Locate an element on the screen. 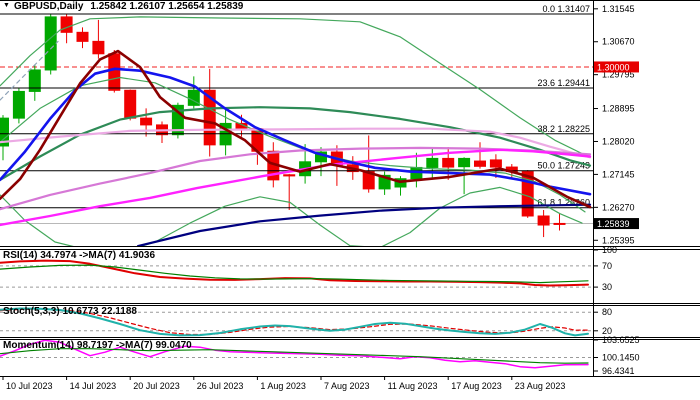 The height and width of the screenshot is (400, 700). red-level-badge-text: 1.30000 is located at coordinates (613, 67).